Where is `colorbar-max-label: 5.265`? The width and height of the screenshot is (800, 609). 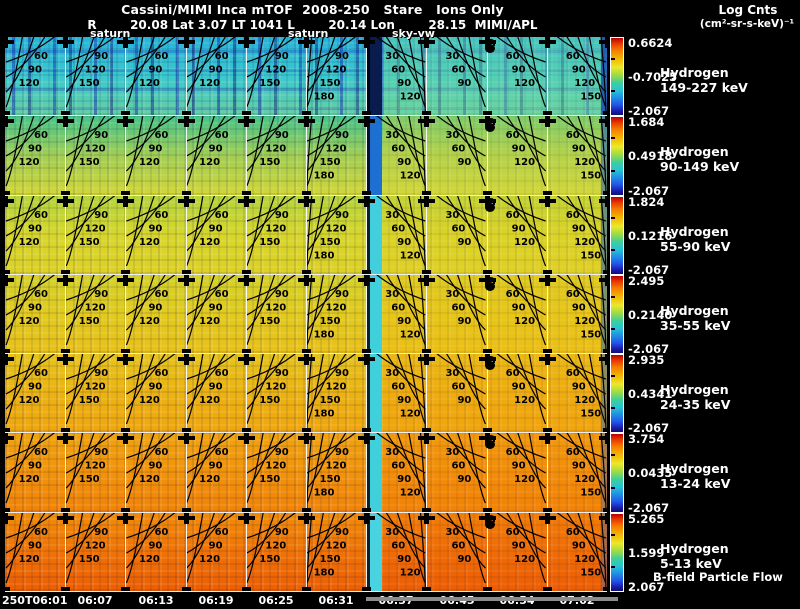 colorbar-max-label: 5.265 is located at coordinates (646, 519).